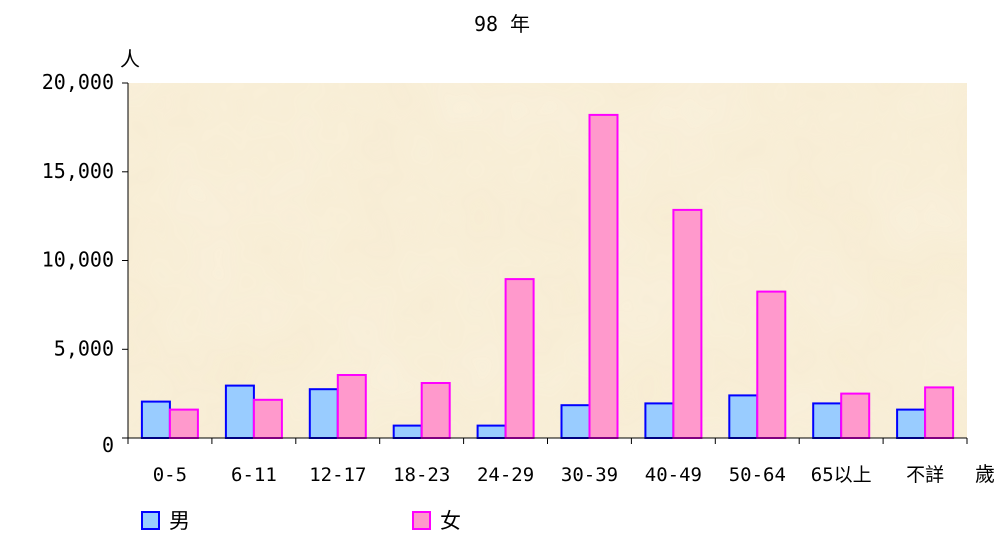 The height and width of the screenshot is (544, 1003). I want to click on y-tick-label: 20,000, so click(78, 82).